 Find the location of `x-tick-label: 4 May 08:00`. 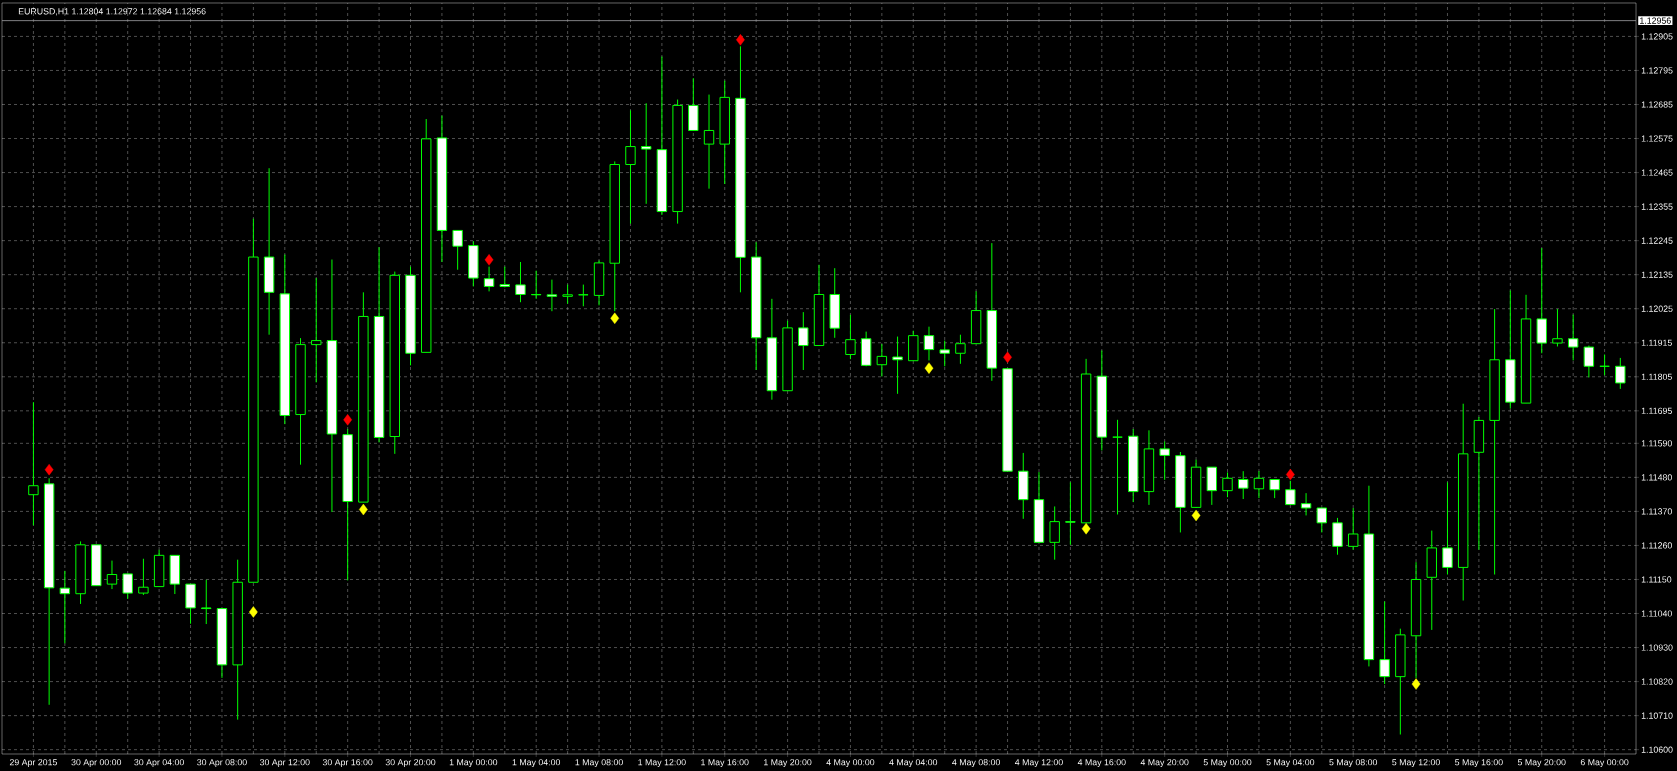

x-tick-label: 4 May 08:00 is located at coordinates (976, 763).